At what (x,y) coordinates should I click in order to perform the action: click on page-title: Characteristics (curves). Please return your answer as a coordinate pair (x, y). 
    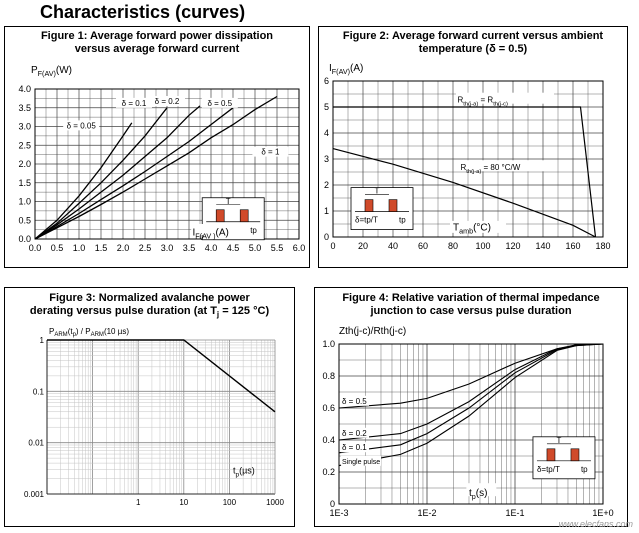
    Looking at the image, I should click on (143, 12).